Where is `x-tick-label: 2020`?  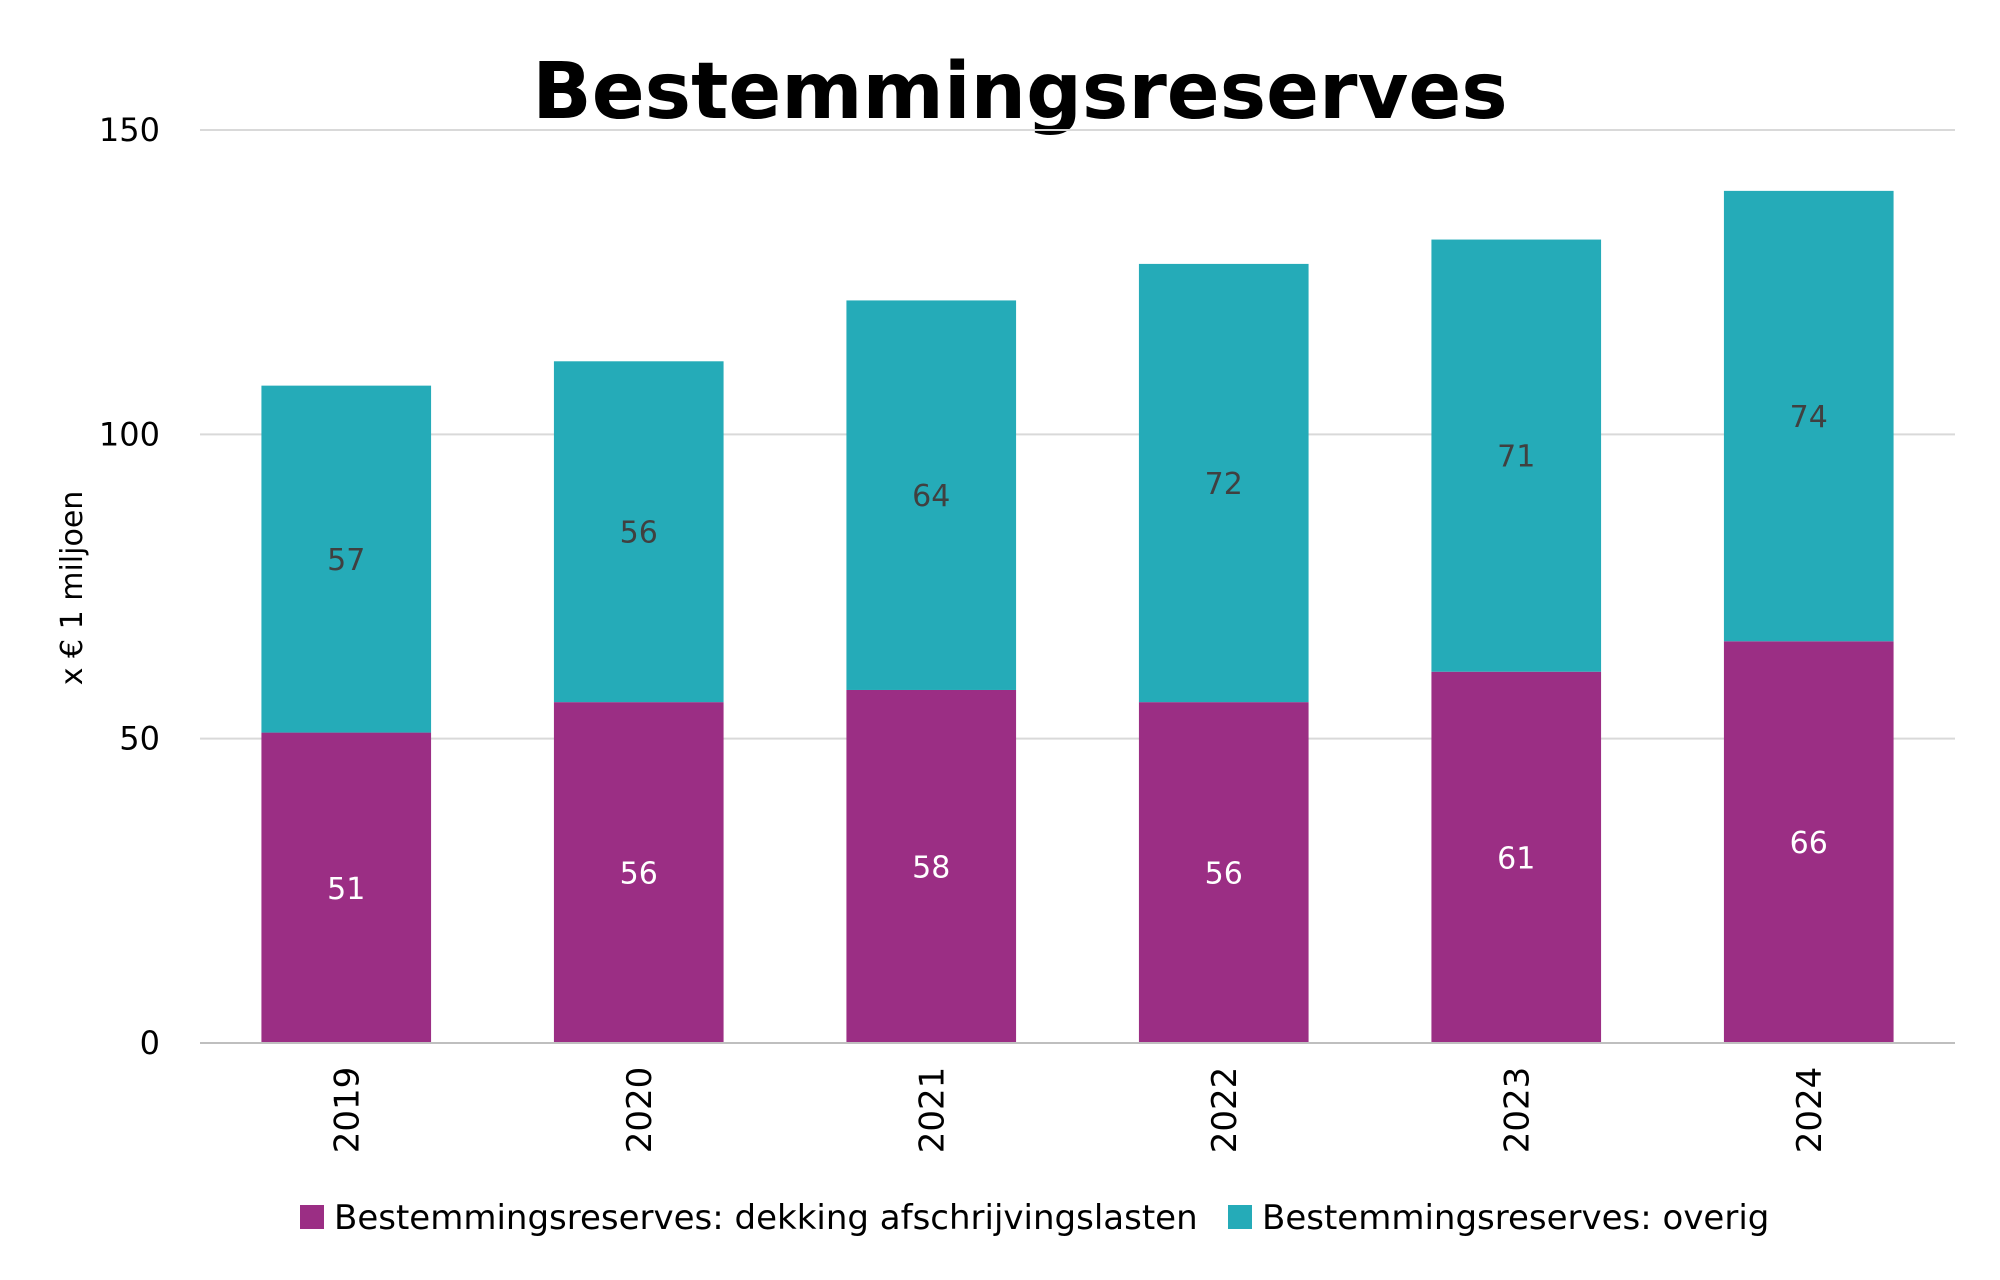 x-tick-label: 2020 is located at coordinates (640, 1110).